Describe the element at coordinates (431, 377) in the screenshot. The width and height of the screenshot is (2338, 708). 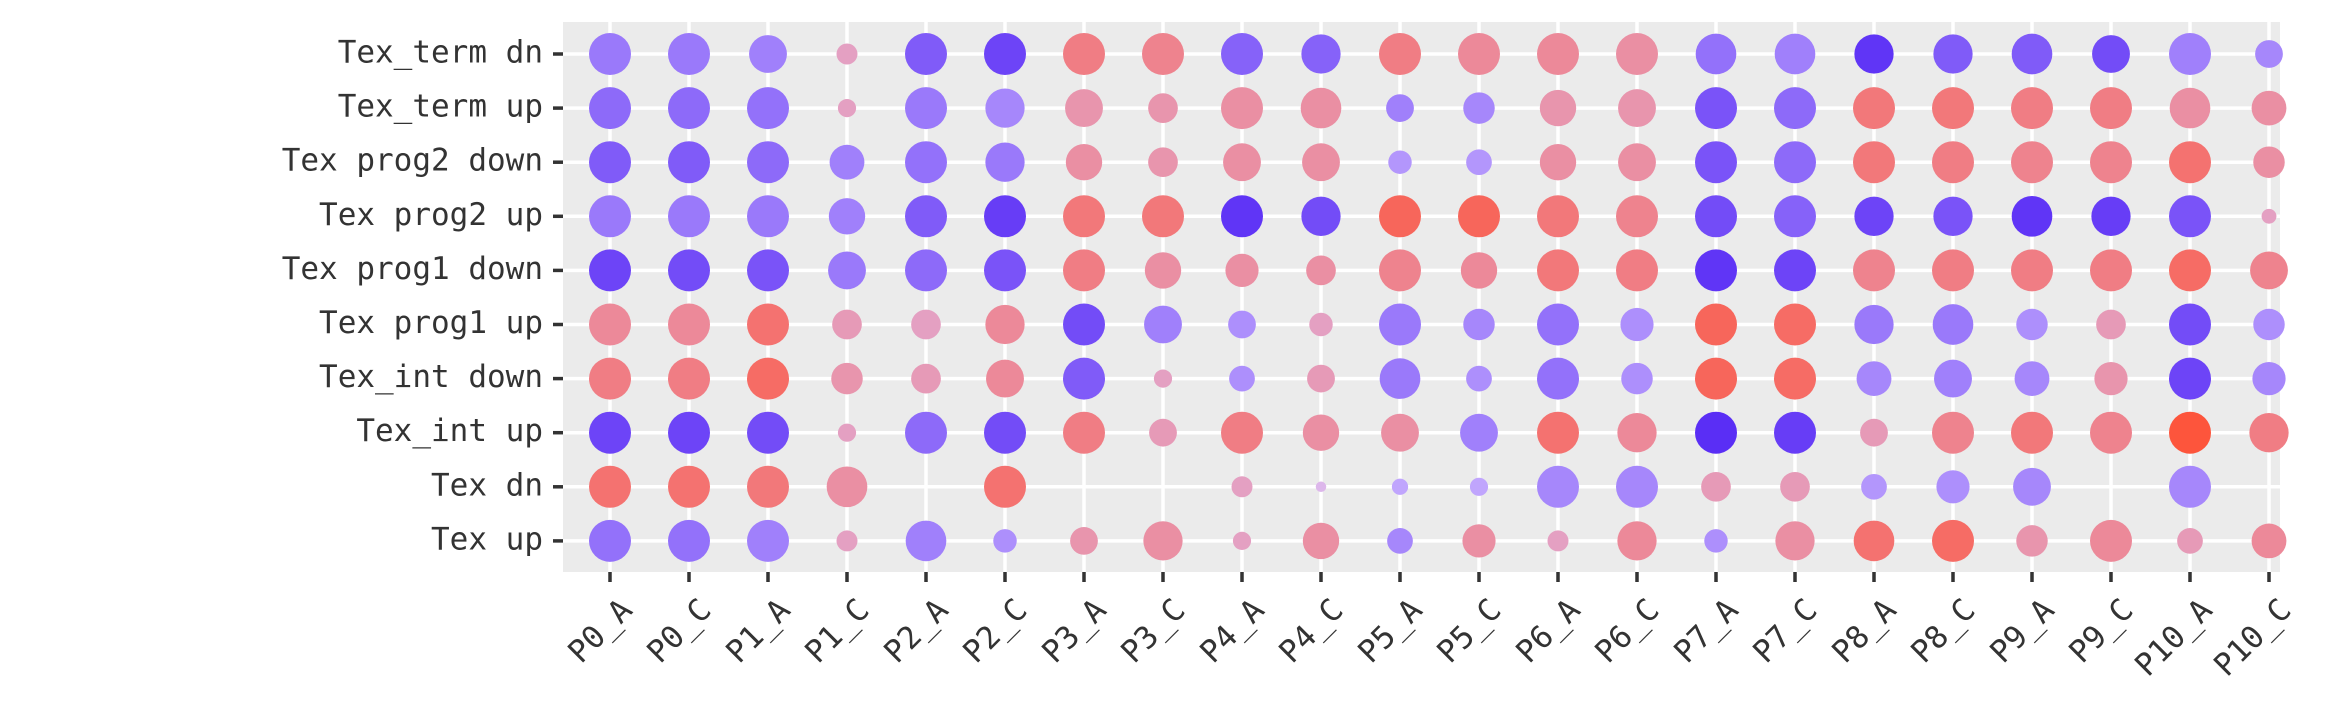
I see `y-tick-label: Tex_int down` at that location.